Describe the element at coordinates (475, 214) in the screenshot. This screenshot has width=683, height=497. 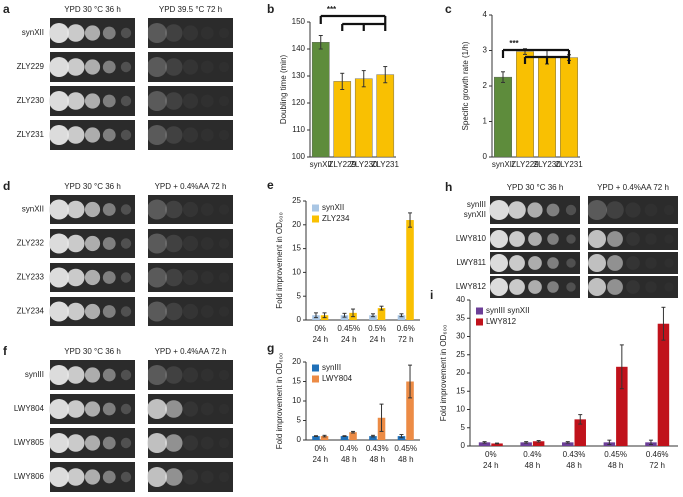
I see `strain-label: synXII` at that location.